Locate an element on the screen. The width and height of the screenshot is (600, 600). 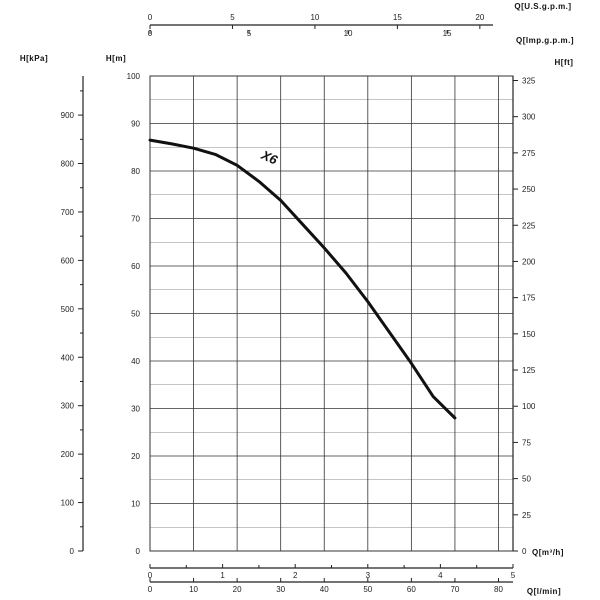
q-lmin-tick-label: 80 is located at coordinates (498, 589).